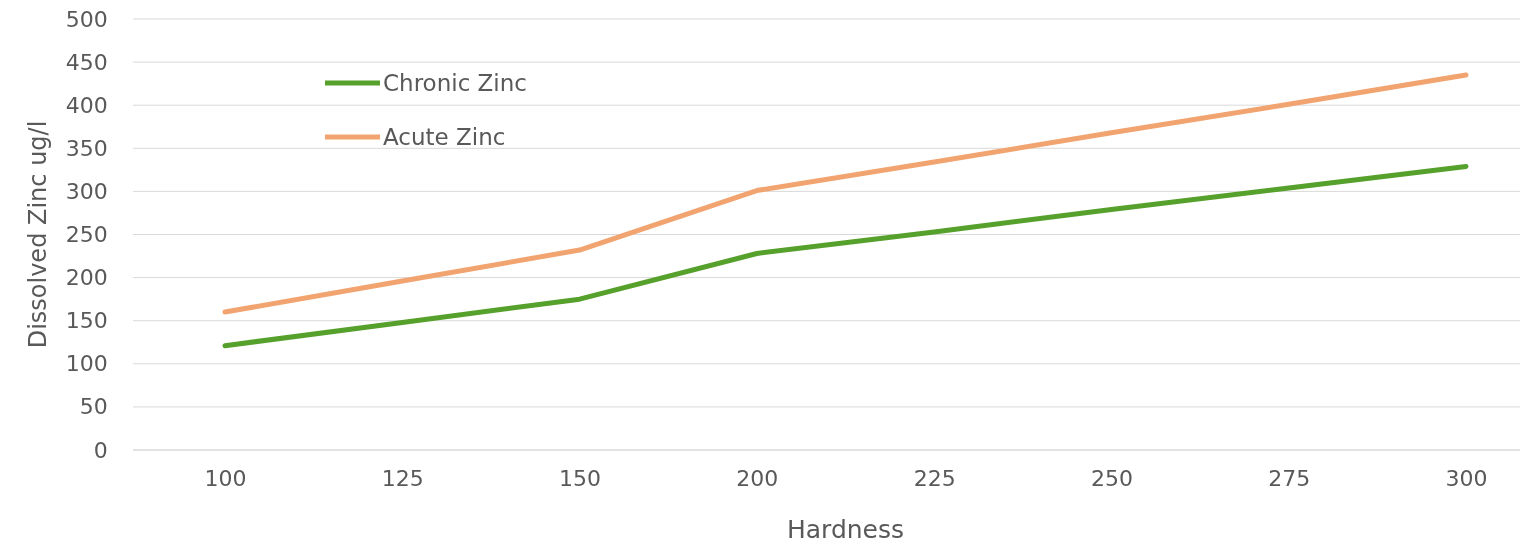  I want to click on x-tick-label: 225, so click(934, 478).